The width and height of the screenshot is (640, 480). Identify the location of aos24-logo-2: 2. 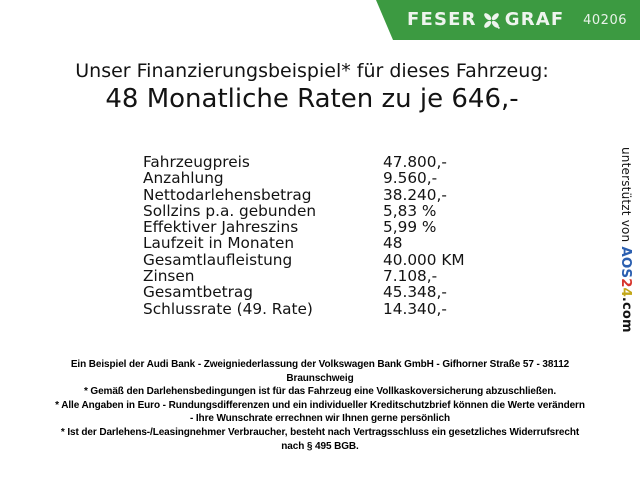
(626, 283).